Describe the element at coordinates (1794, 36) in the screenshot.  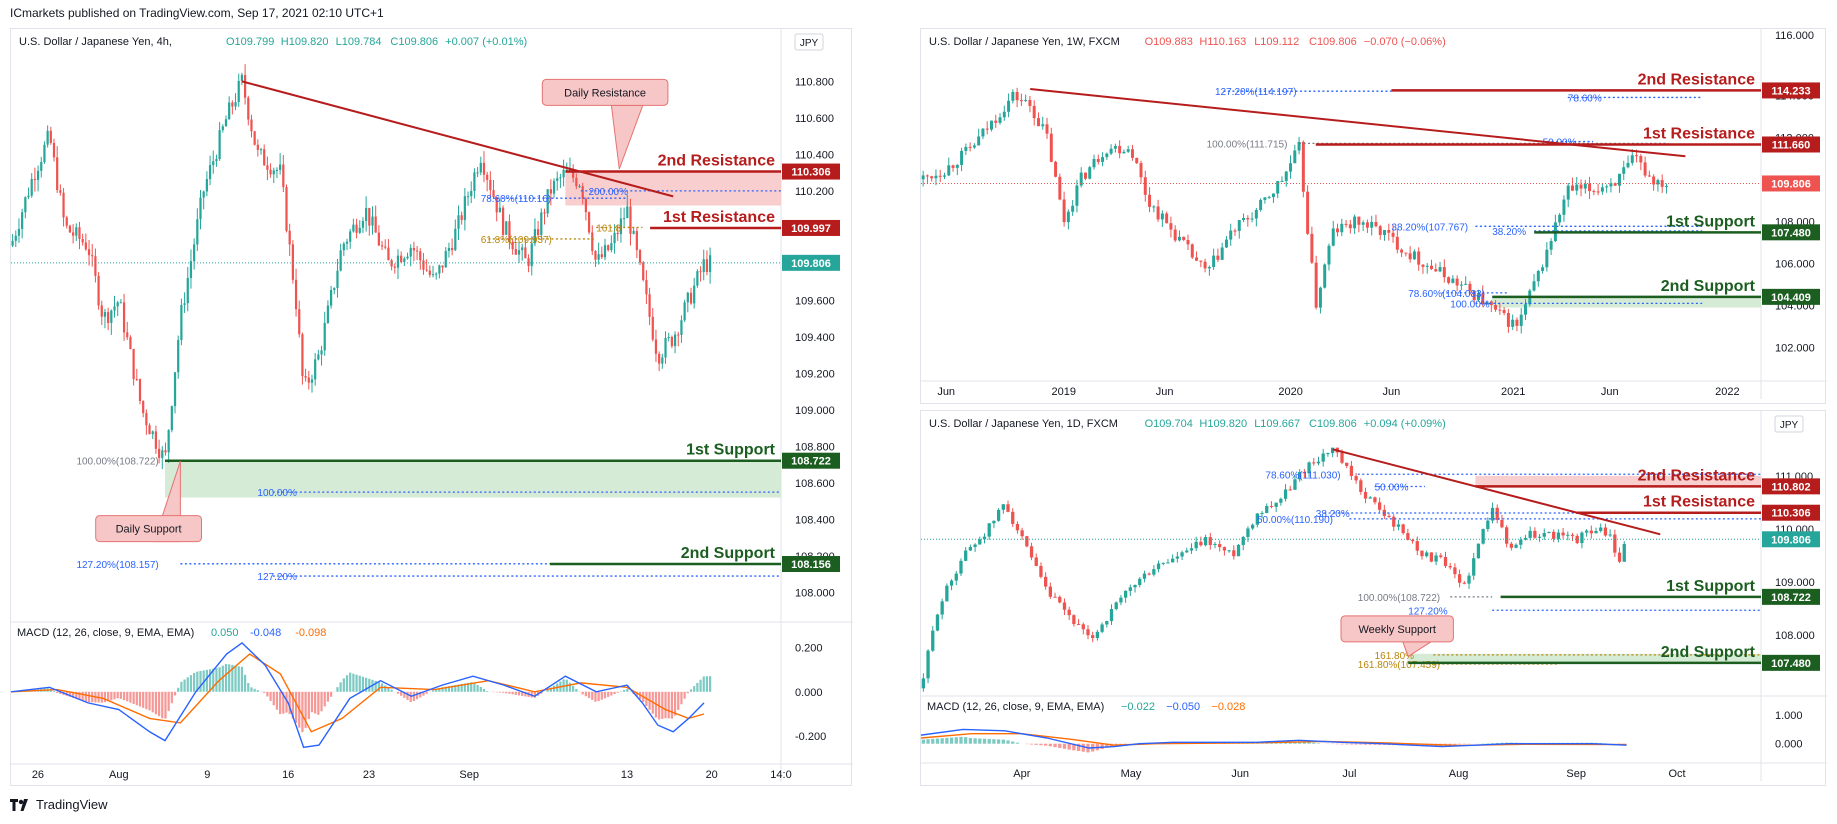
I see `price-tick-label: 116.000` at that location.